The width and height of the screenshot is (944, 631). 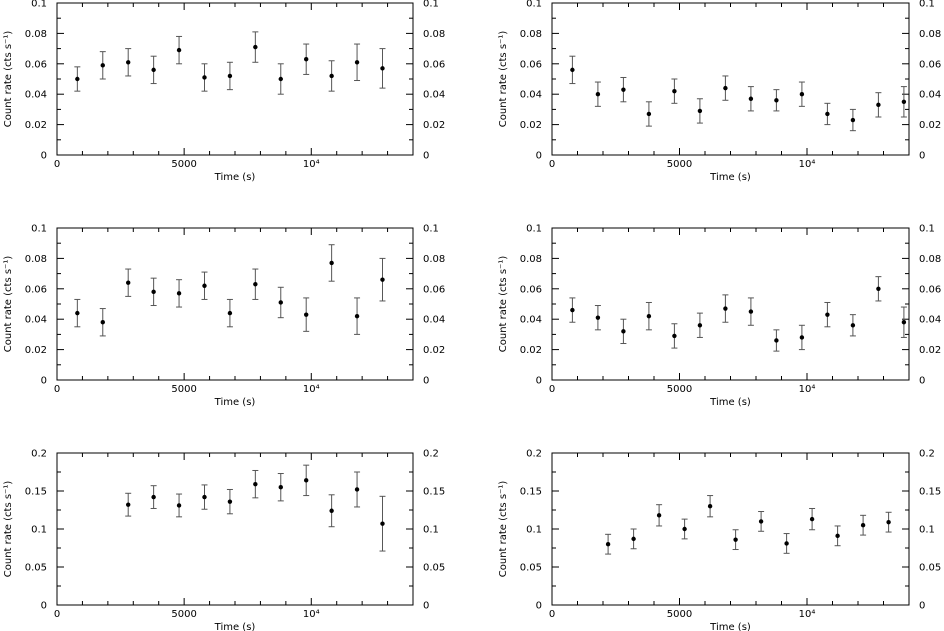 What do you see at coordinates (36, 568) in the screenshot?
I see `y-tick-label: 0.05` at bounding box center [36, 568].